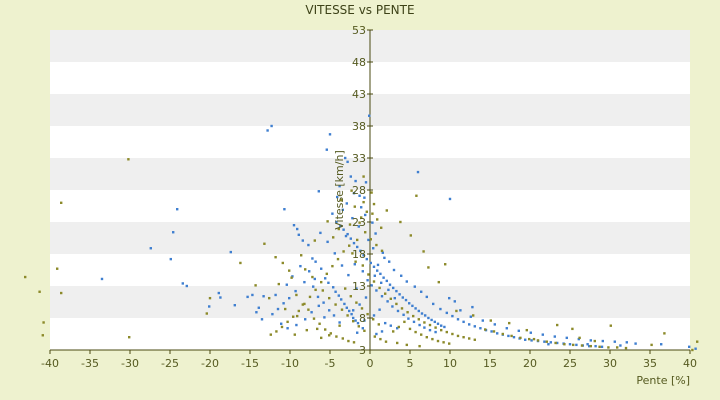  Describe the element at coordinates (90, 363) in the screenshot. I see `x-tick-label: -35` at that location.